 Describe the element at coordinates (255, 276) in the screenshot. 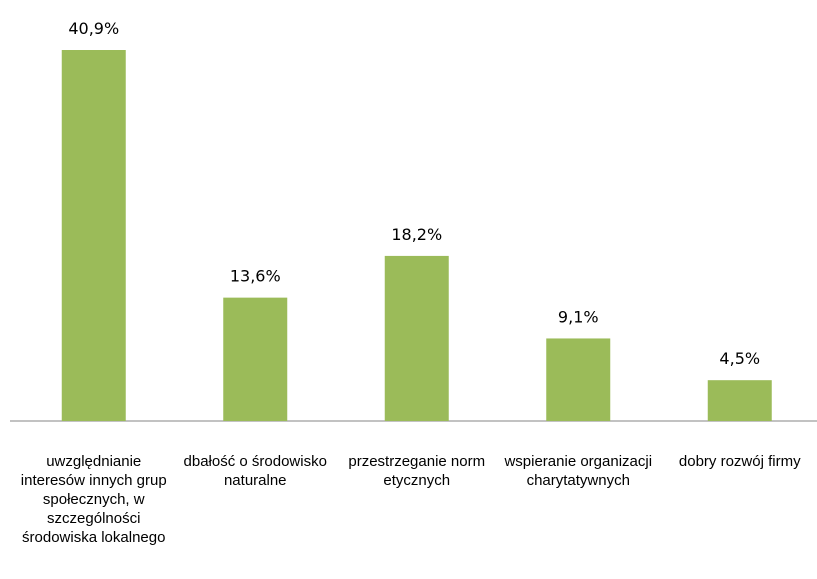

I see `data-label: 13,6%` at that location.